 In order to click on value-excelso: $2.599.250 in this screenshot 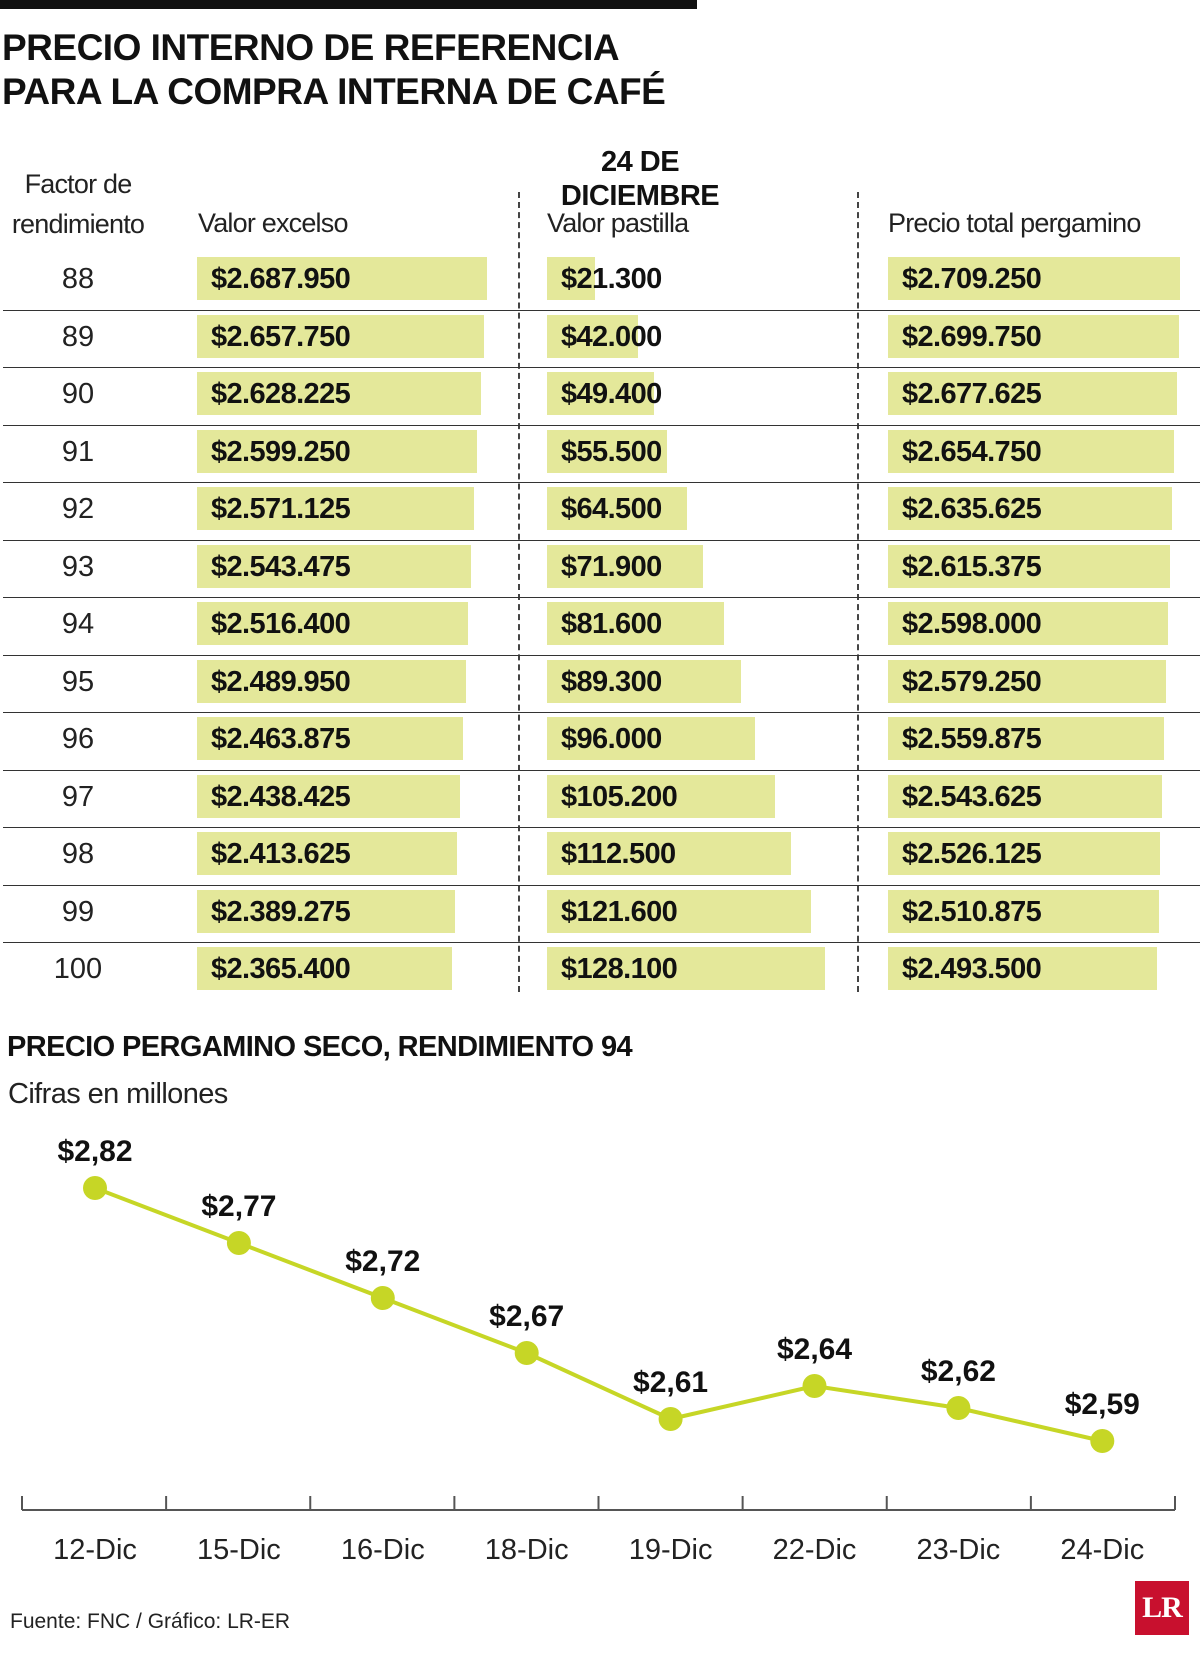, I will do `click(281, 451)`.